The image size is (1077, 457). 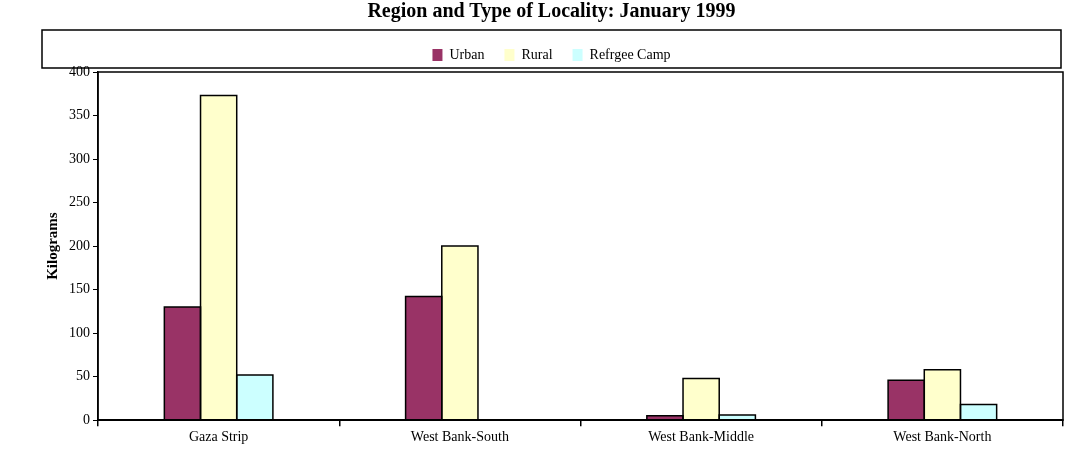 What do you see at coordinates (79, 289) in the screenshot?
I see `y-tick-label: 150` at bounding box center [79, 289].